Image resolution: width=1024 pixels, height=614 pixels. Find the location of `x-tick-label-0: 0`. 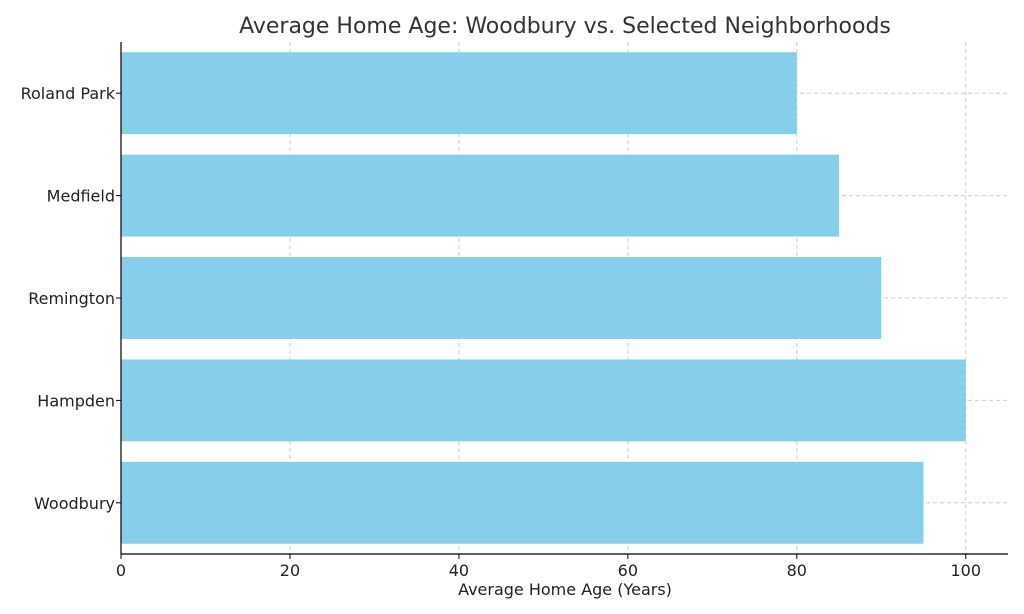

x-tick-label-0: 0 is located at coordinates (121, 570).